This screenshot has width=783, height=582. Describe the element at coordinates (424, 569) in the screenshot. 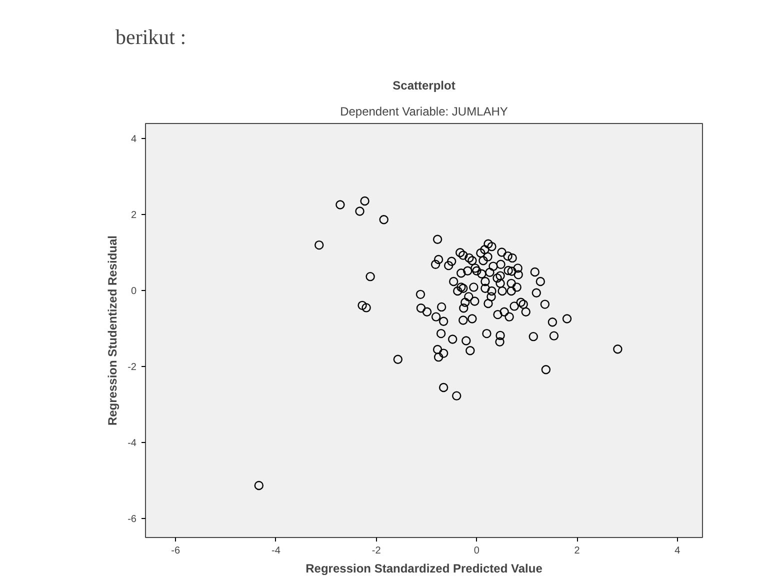

I see `x-axis-title: Regression Standardized Predicted Value` at that location.